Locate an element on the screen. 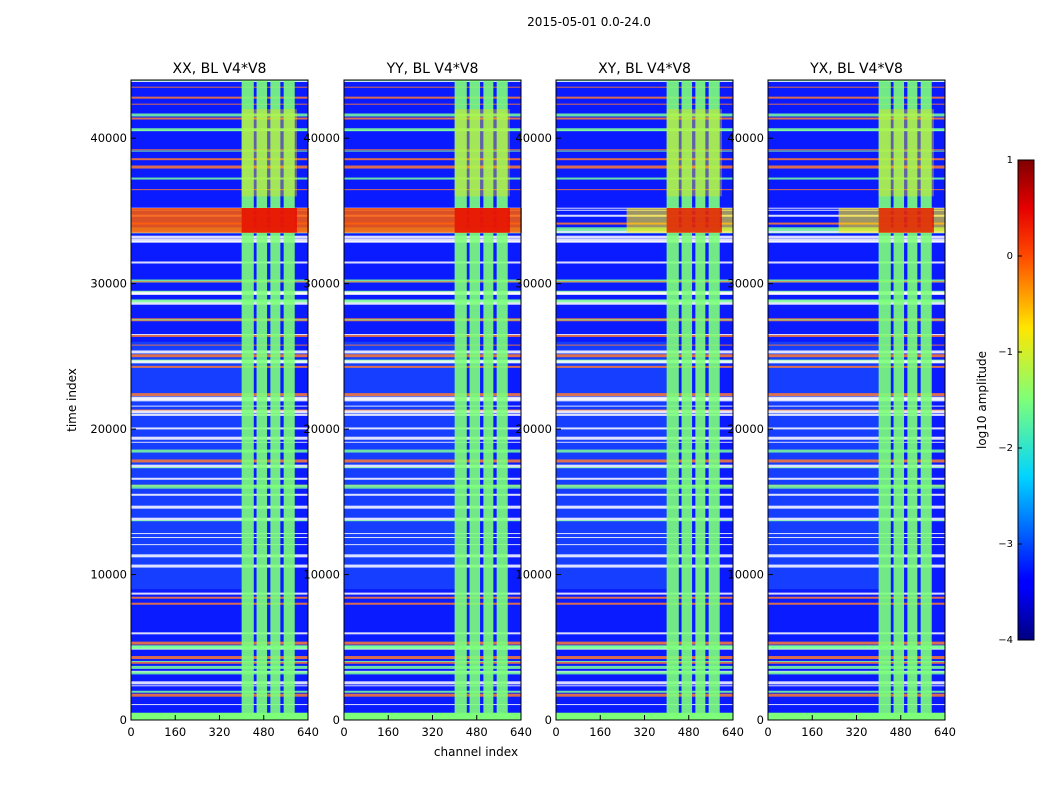 The image size is (1050, 800). y-tick-label: 30000 is located at coordinates (745, 284).